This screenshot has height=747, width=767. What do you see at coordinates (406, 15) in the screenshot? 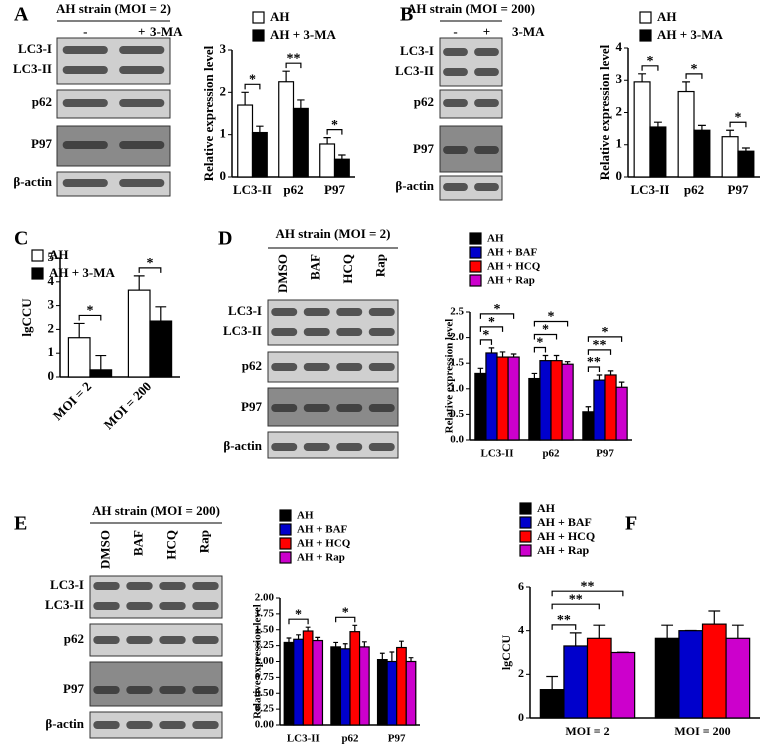
I see `panel-label: B` at bounding box center [406, 15].